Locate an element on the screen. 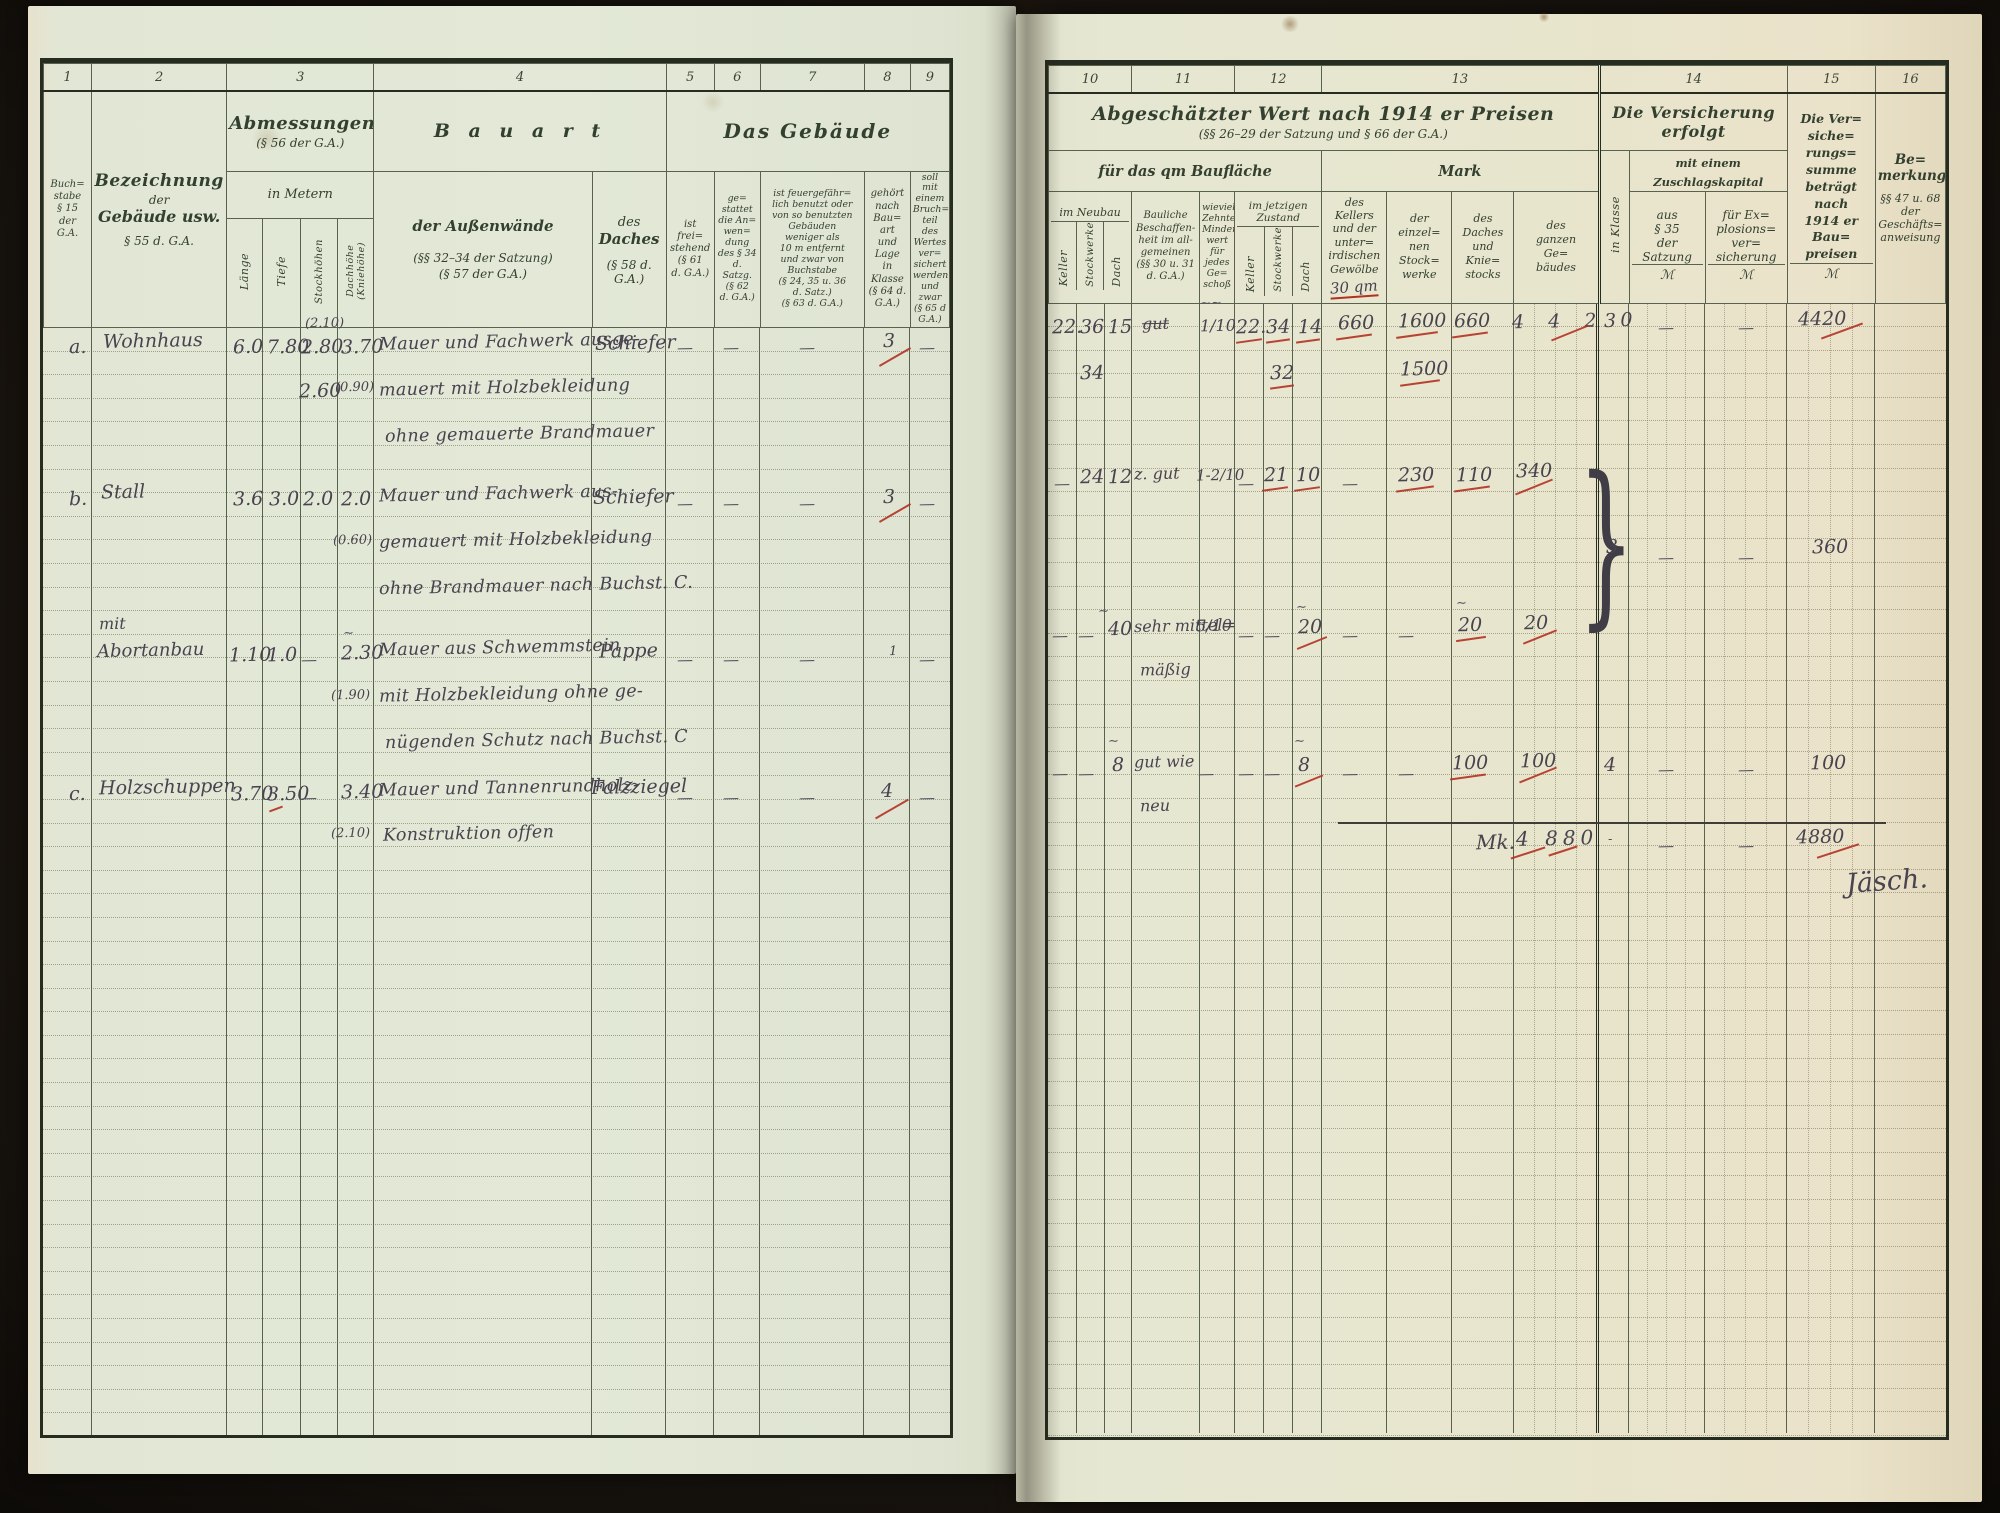  header-buchstabe: Buch= stabe § 15 der G.A. is located at coordinates (68, 209).